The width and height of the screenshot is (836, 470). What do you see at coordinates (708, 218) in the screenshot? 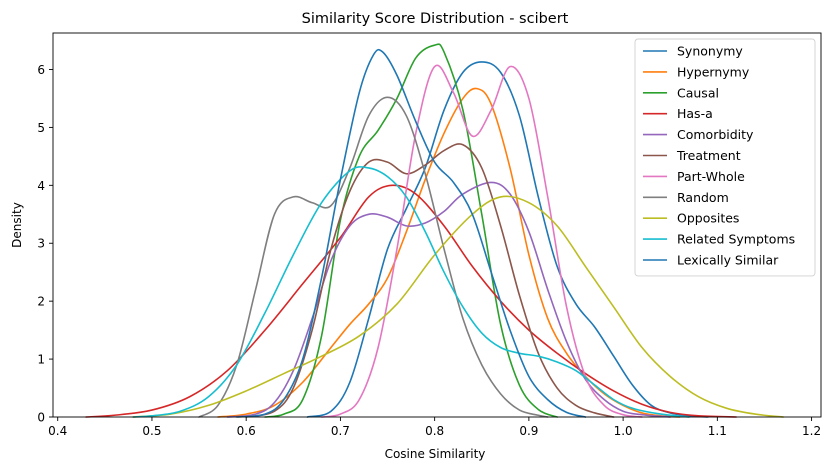
I see `legend-label: Opposites` at bounding box center [708, 218].